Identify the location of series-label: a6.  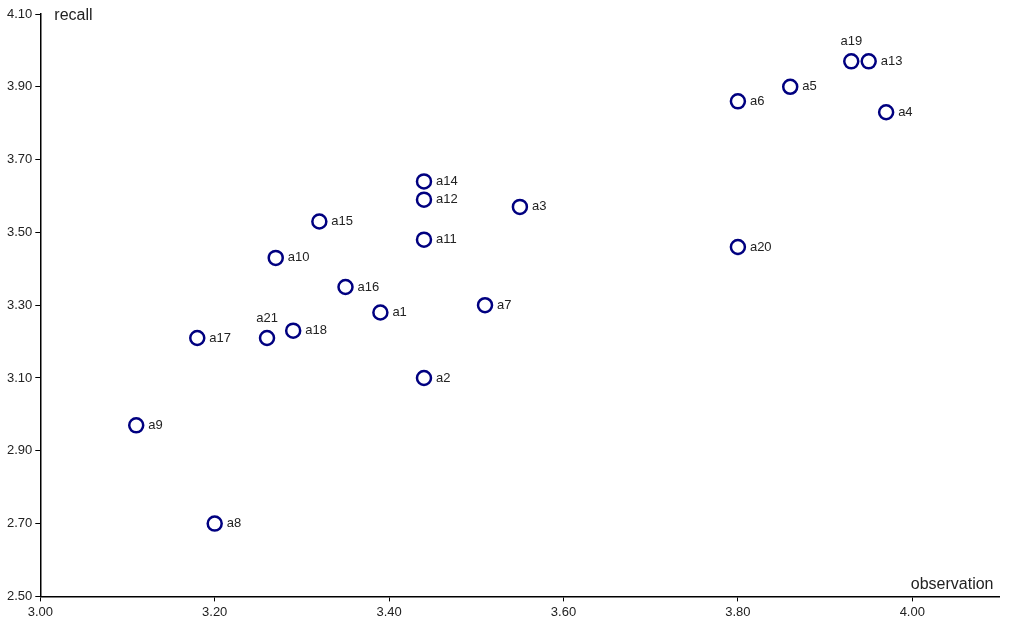
(757, 100).